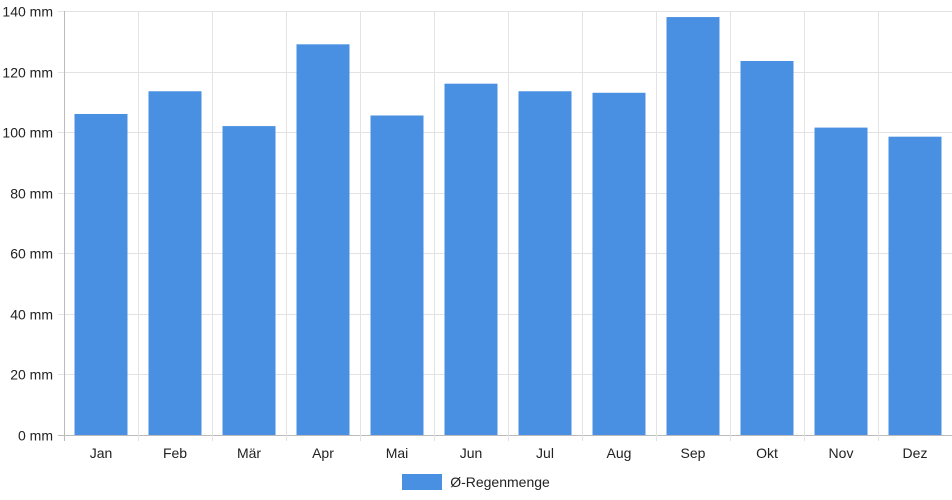 This screenshot has height=500, width=952. I want to click on bar-jan, so click(101, 274).